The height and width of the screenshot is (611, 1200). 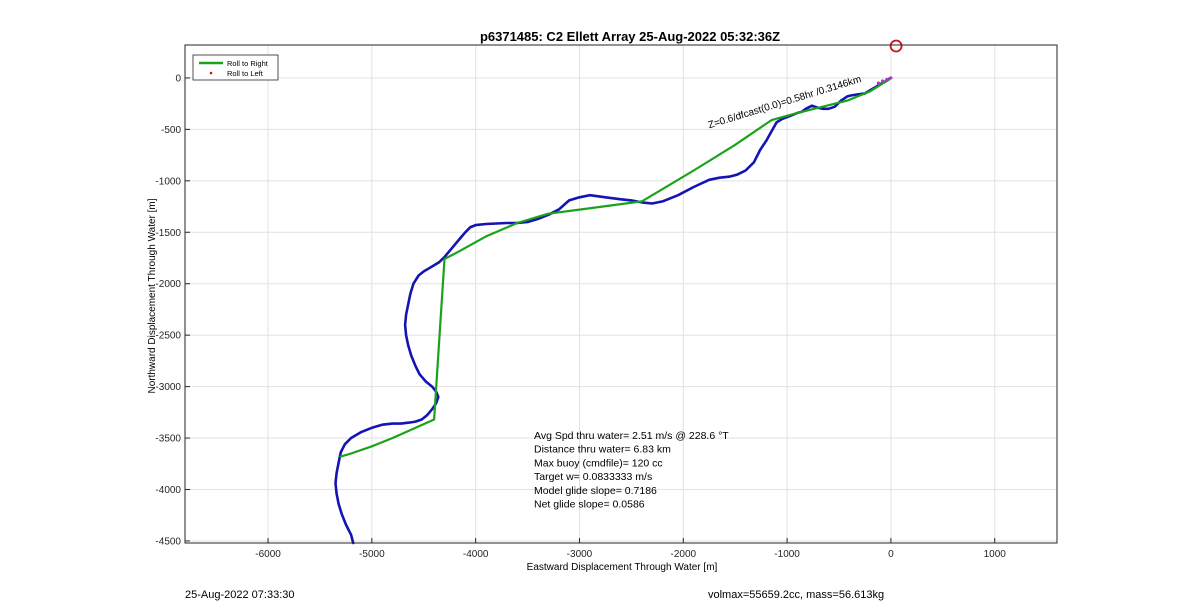 I want to click on annotation-line: Distance thru water= 6.83 km, so click(x=602, y=450).